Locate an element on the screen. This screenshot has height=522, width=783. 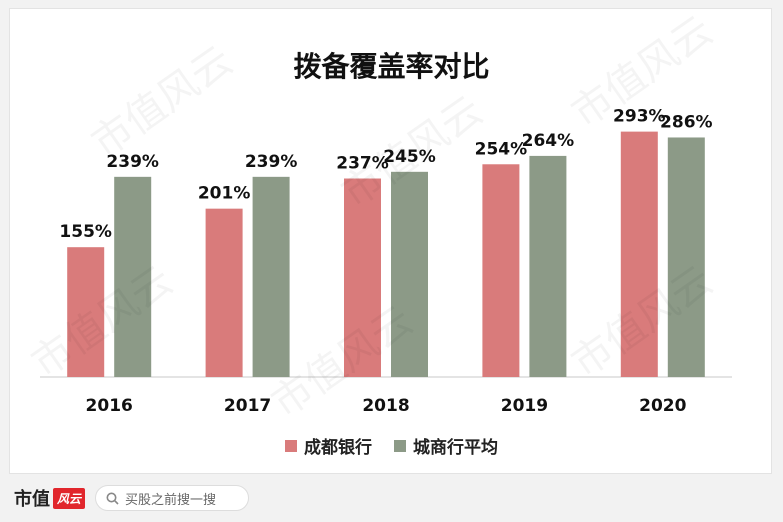
brand-logo: 市值 风云 is located at coordinates (50, 498).